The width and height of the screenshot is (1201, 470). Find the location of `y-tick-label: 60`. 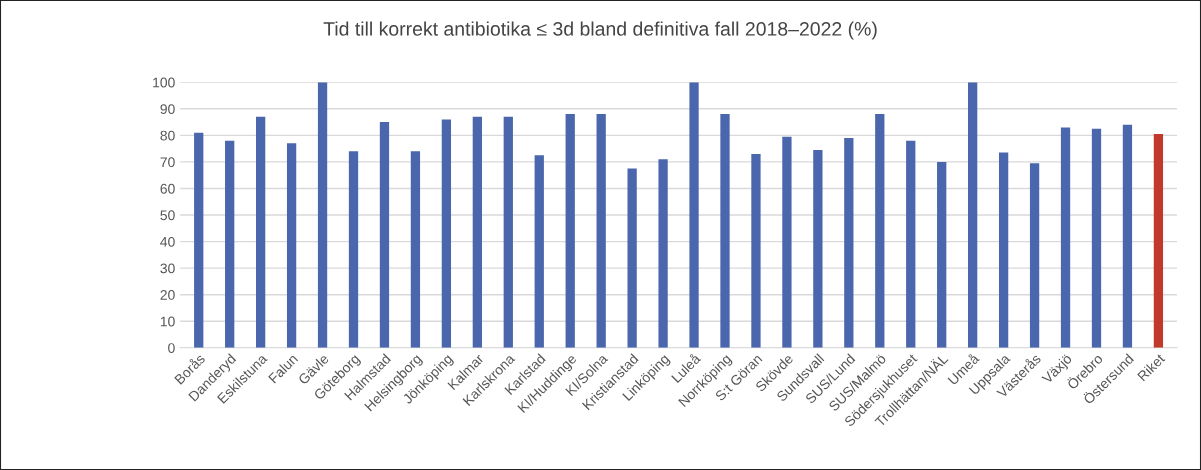

y-tick-label: 60 is located at coordinates (167, 188).